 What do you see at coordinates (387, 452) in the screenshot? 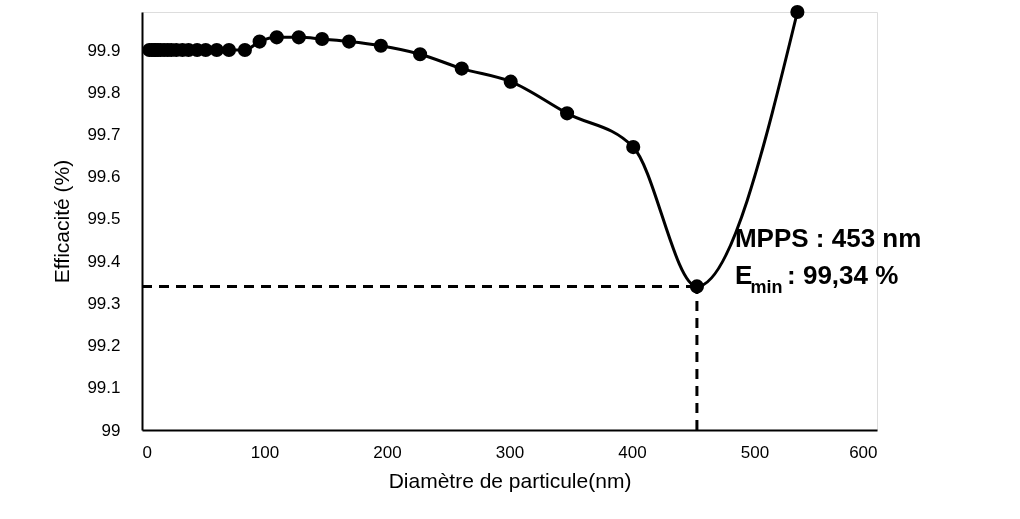
I see `x-tick-label: 200` at bounding box center [387, 452].